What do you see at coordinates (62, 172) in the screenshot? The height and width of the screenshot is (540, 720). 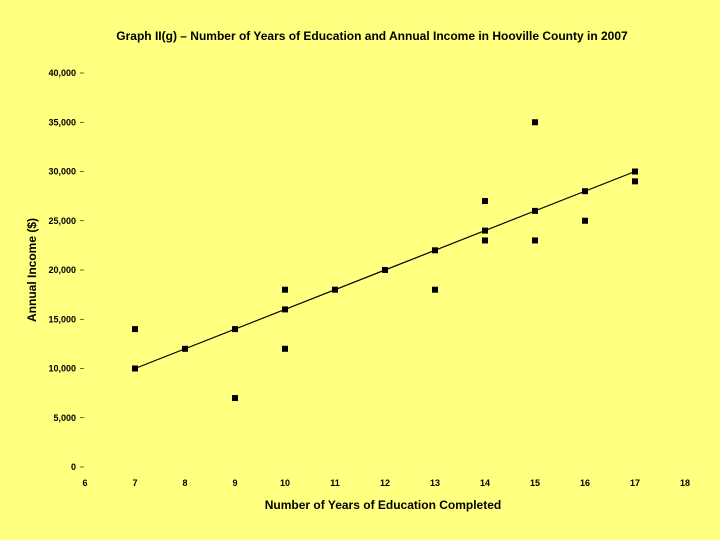 I see `y-tick-label: 30,000` at bounding box center [62, 172].